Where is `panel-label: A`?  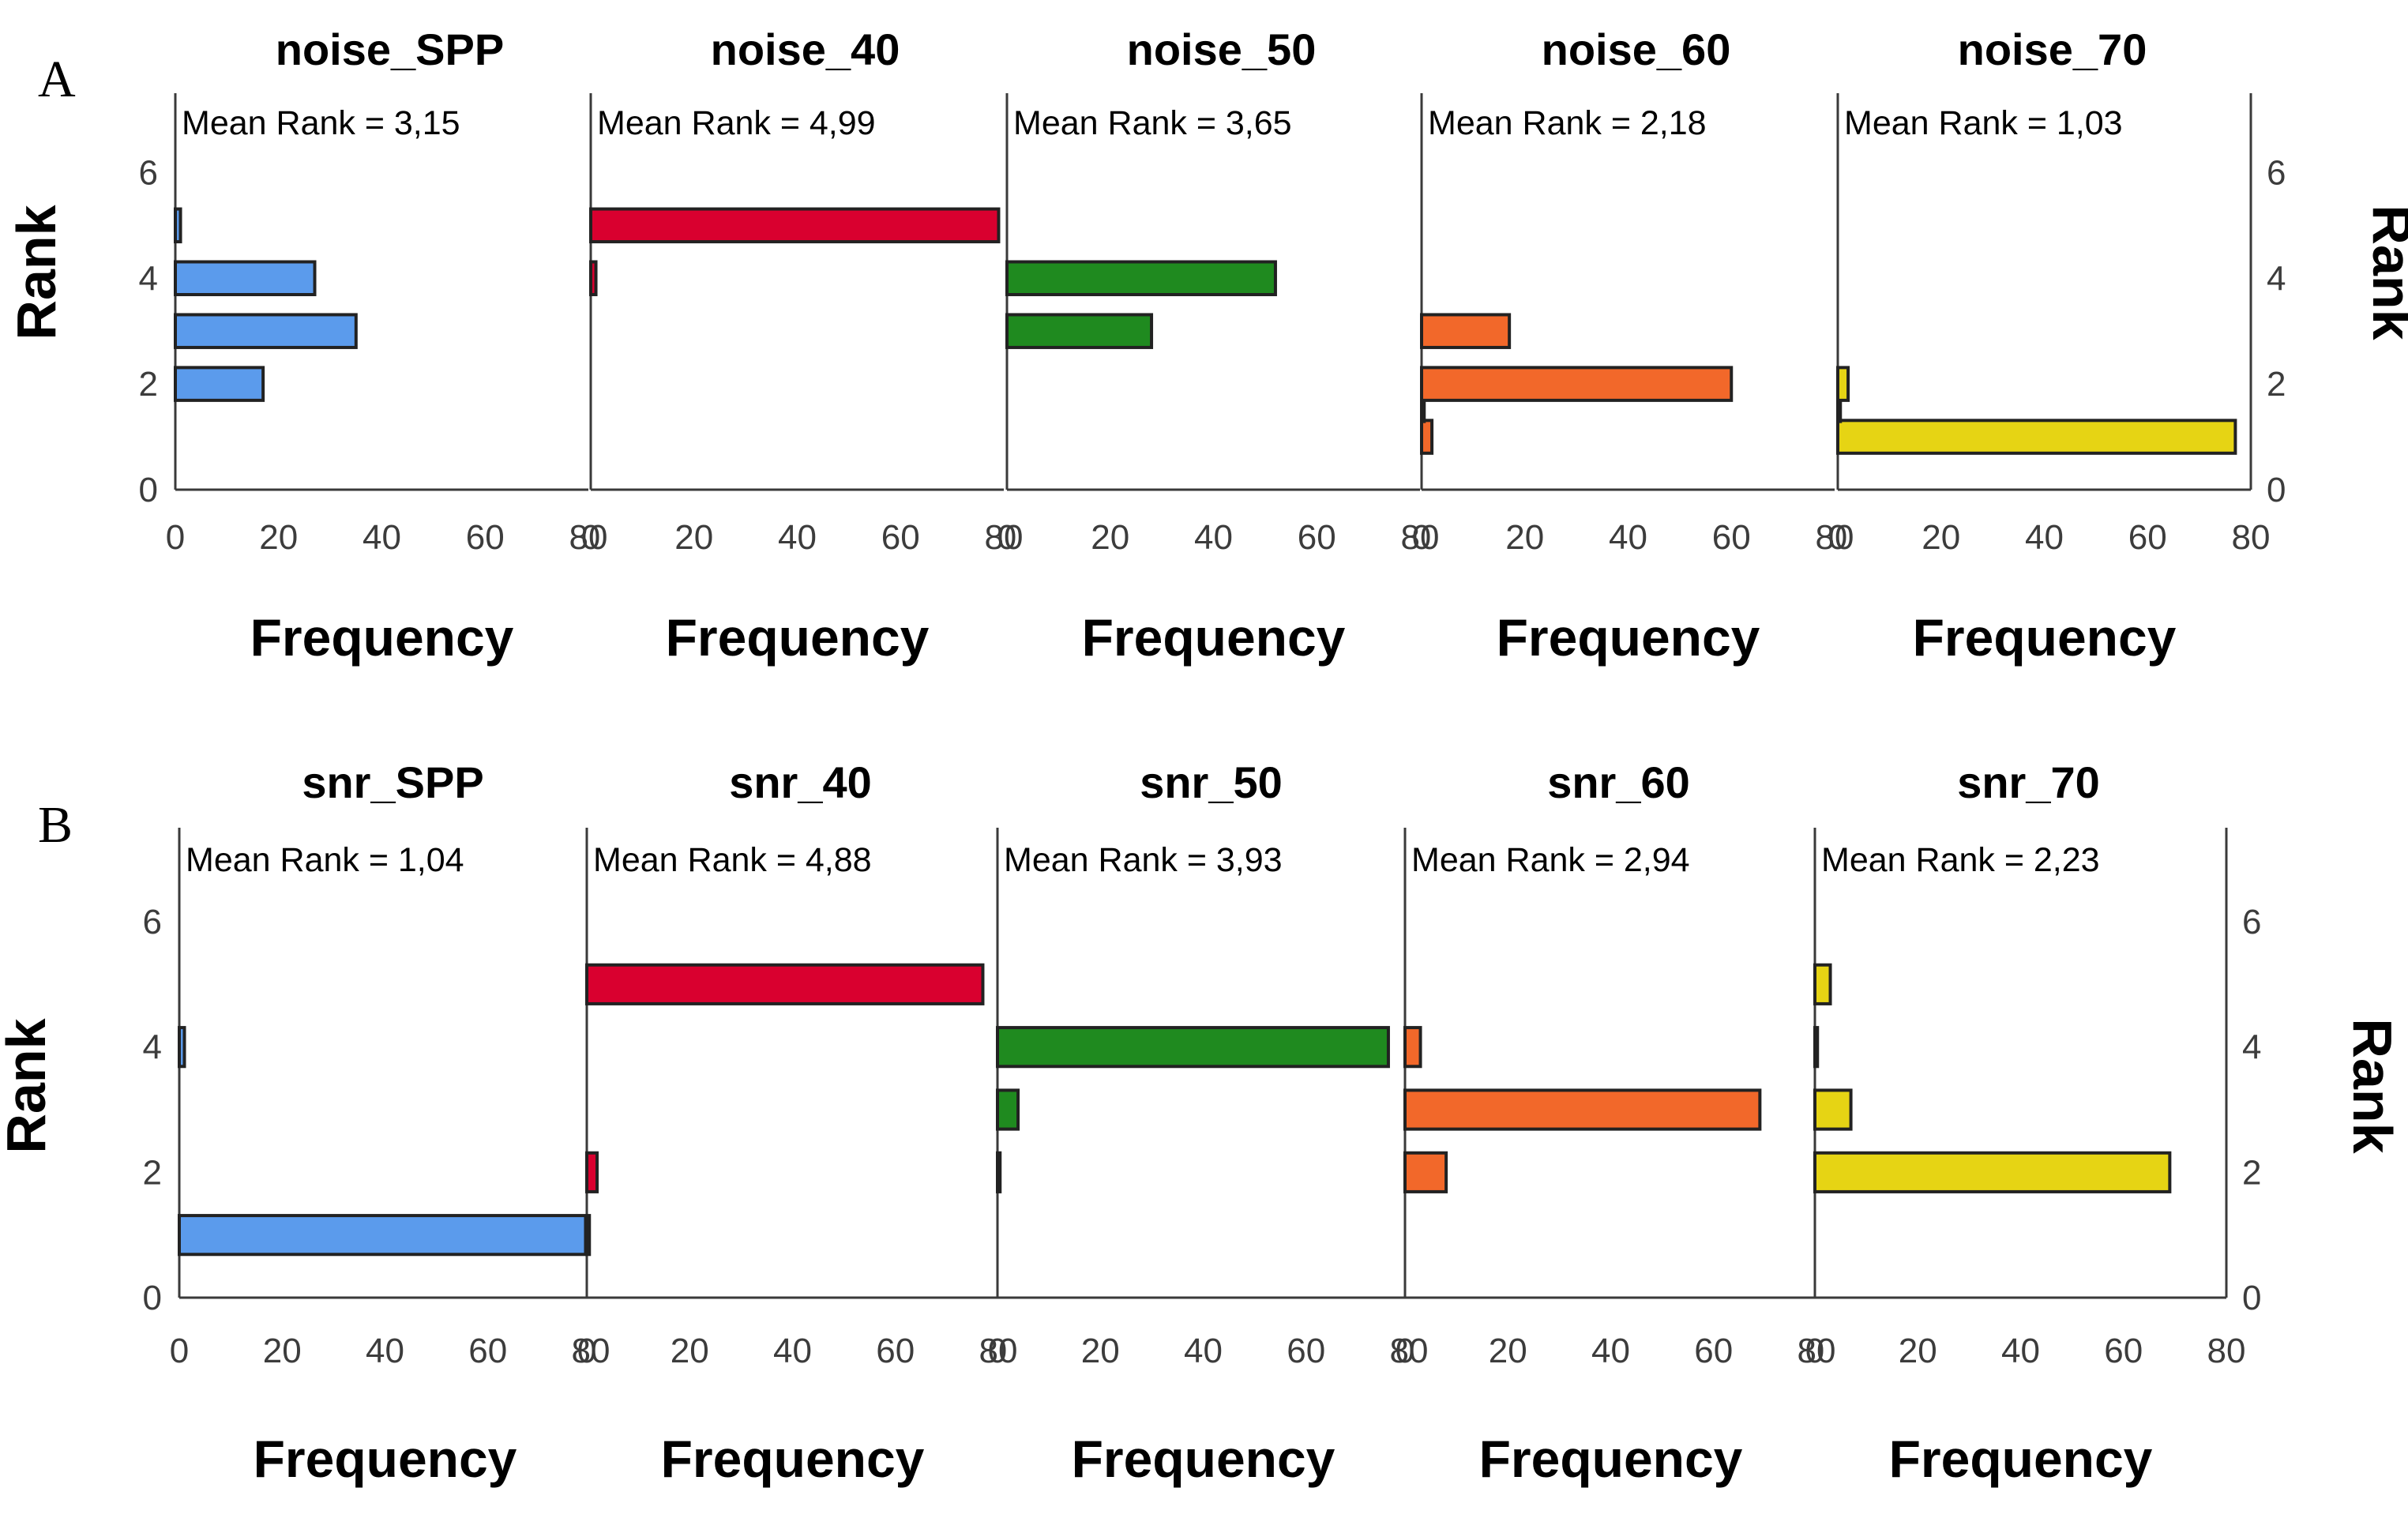 panel-label: A is located at coordinates (57, 79).